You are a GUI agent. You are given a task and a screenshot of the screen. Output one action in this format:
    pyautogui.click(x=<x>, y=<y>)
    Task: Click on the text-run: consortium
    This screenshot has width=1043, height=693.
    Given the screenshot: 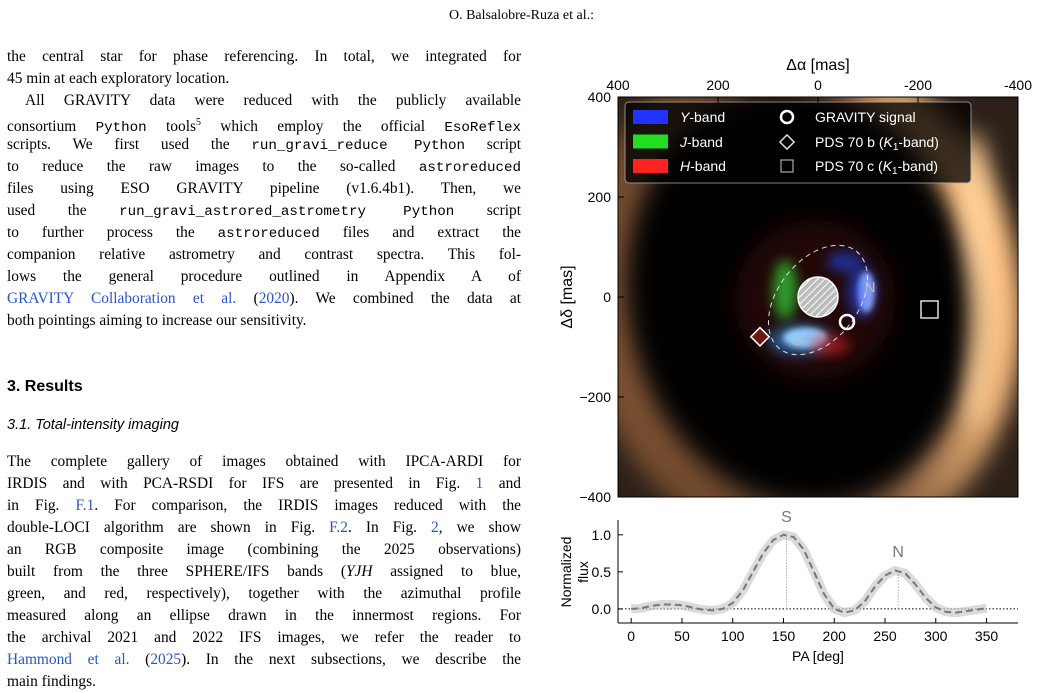 What is the action you would take?
    pyautogui.click(x=51, y=126)
    